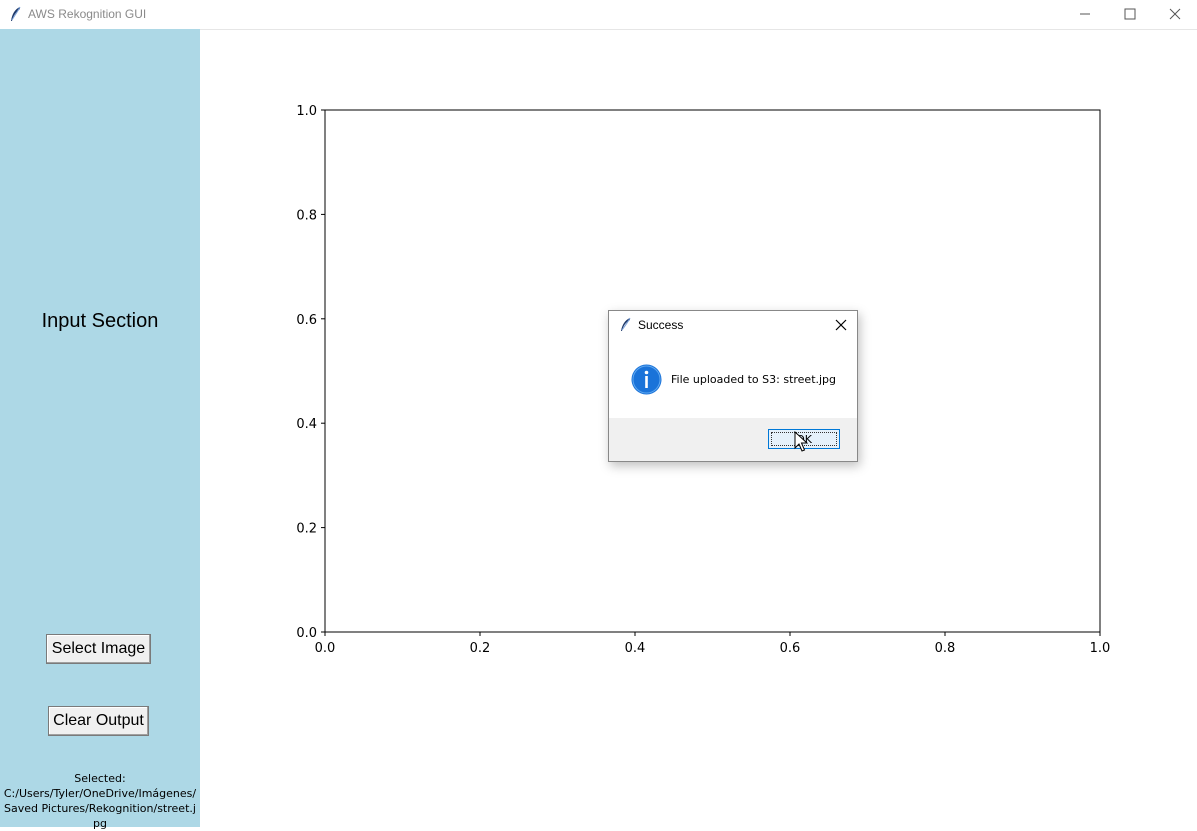 This screenshot has width=1197, height=831. What do you see at coordinates (306, 633) in the screenshot?
I see `y-tick-label: 0.0` at bounding box center [306, 633].